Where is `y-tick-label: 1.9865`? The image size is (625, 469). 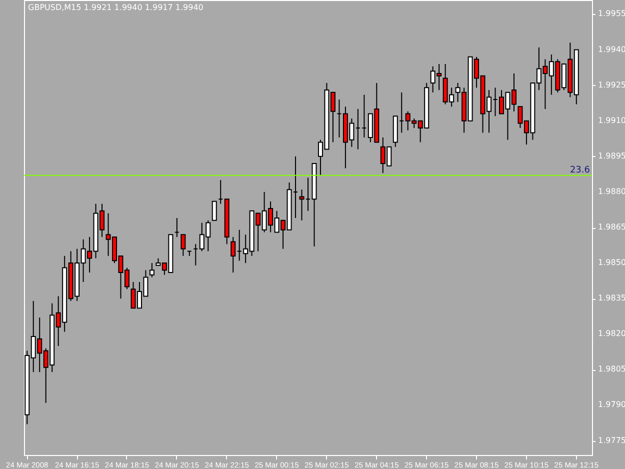 y-tick-label: 1.9865 is located at coordinates (611, 227).